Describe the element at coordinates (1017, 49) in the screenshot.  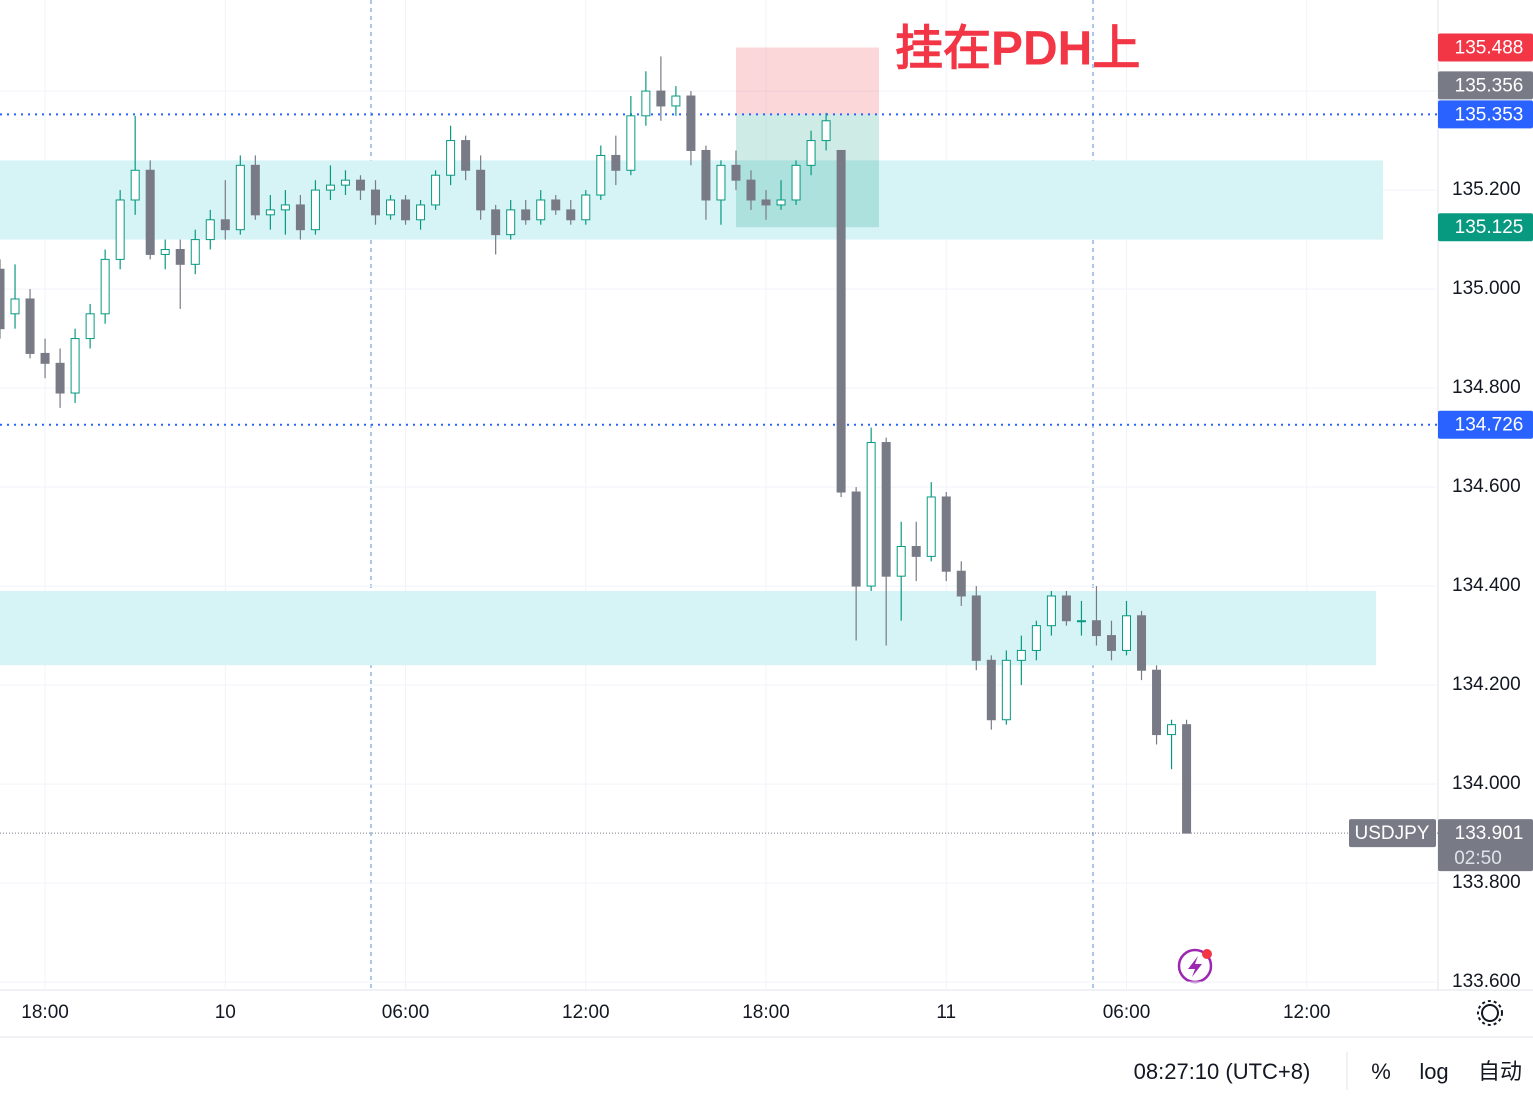
I see `annotation: 挂在PDH上` at that location.